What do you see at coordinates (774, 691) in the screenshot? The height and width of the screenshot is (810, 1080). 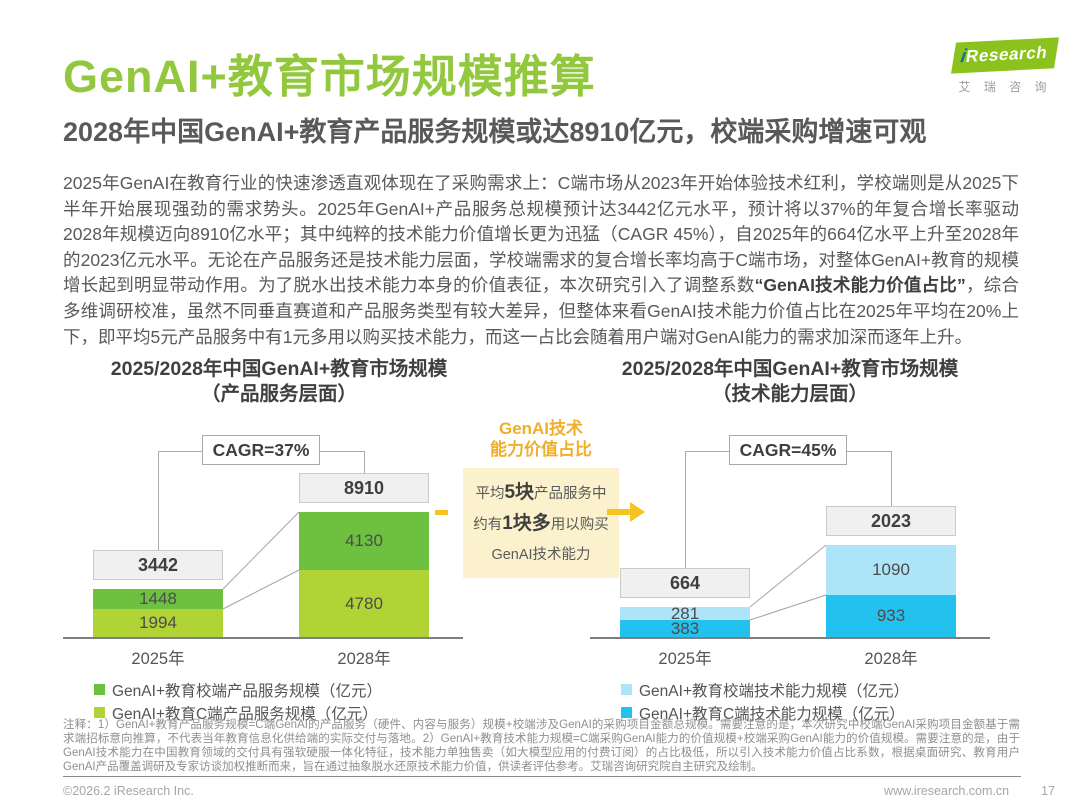 I see `legend-label: GenAI+教育校端技术能力规模（亿元）` at bounding box center [774, 691].